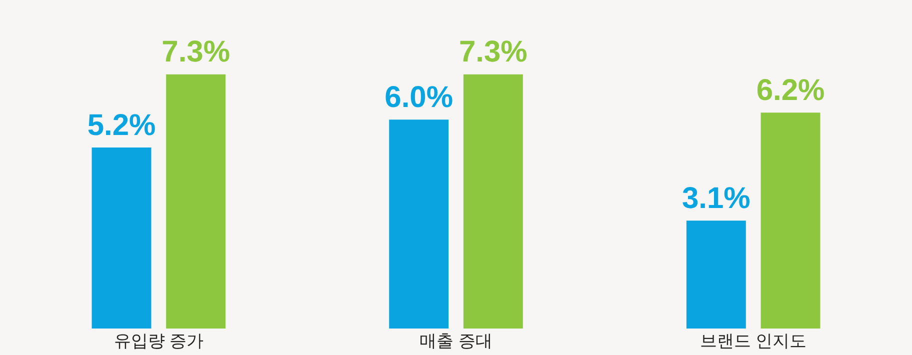  What do you see at coordinates (753, 340) in the screenshot?
I see `x-tick-label: 브랜드 인지도` at bounding box center [753, 340].